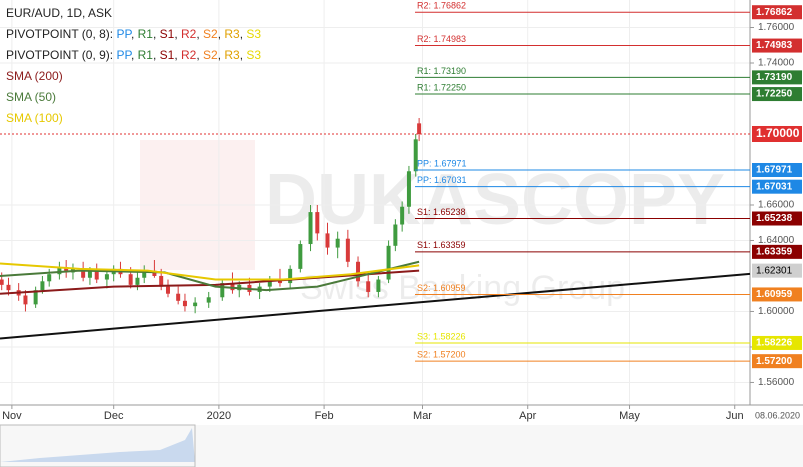  I want to click on x-tick-label: Mar, so click(422, 416).